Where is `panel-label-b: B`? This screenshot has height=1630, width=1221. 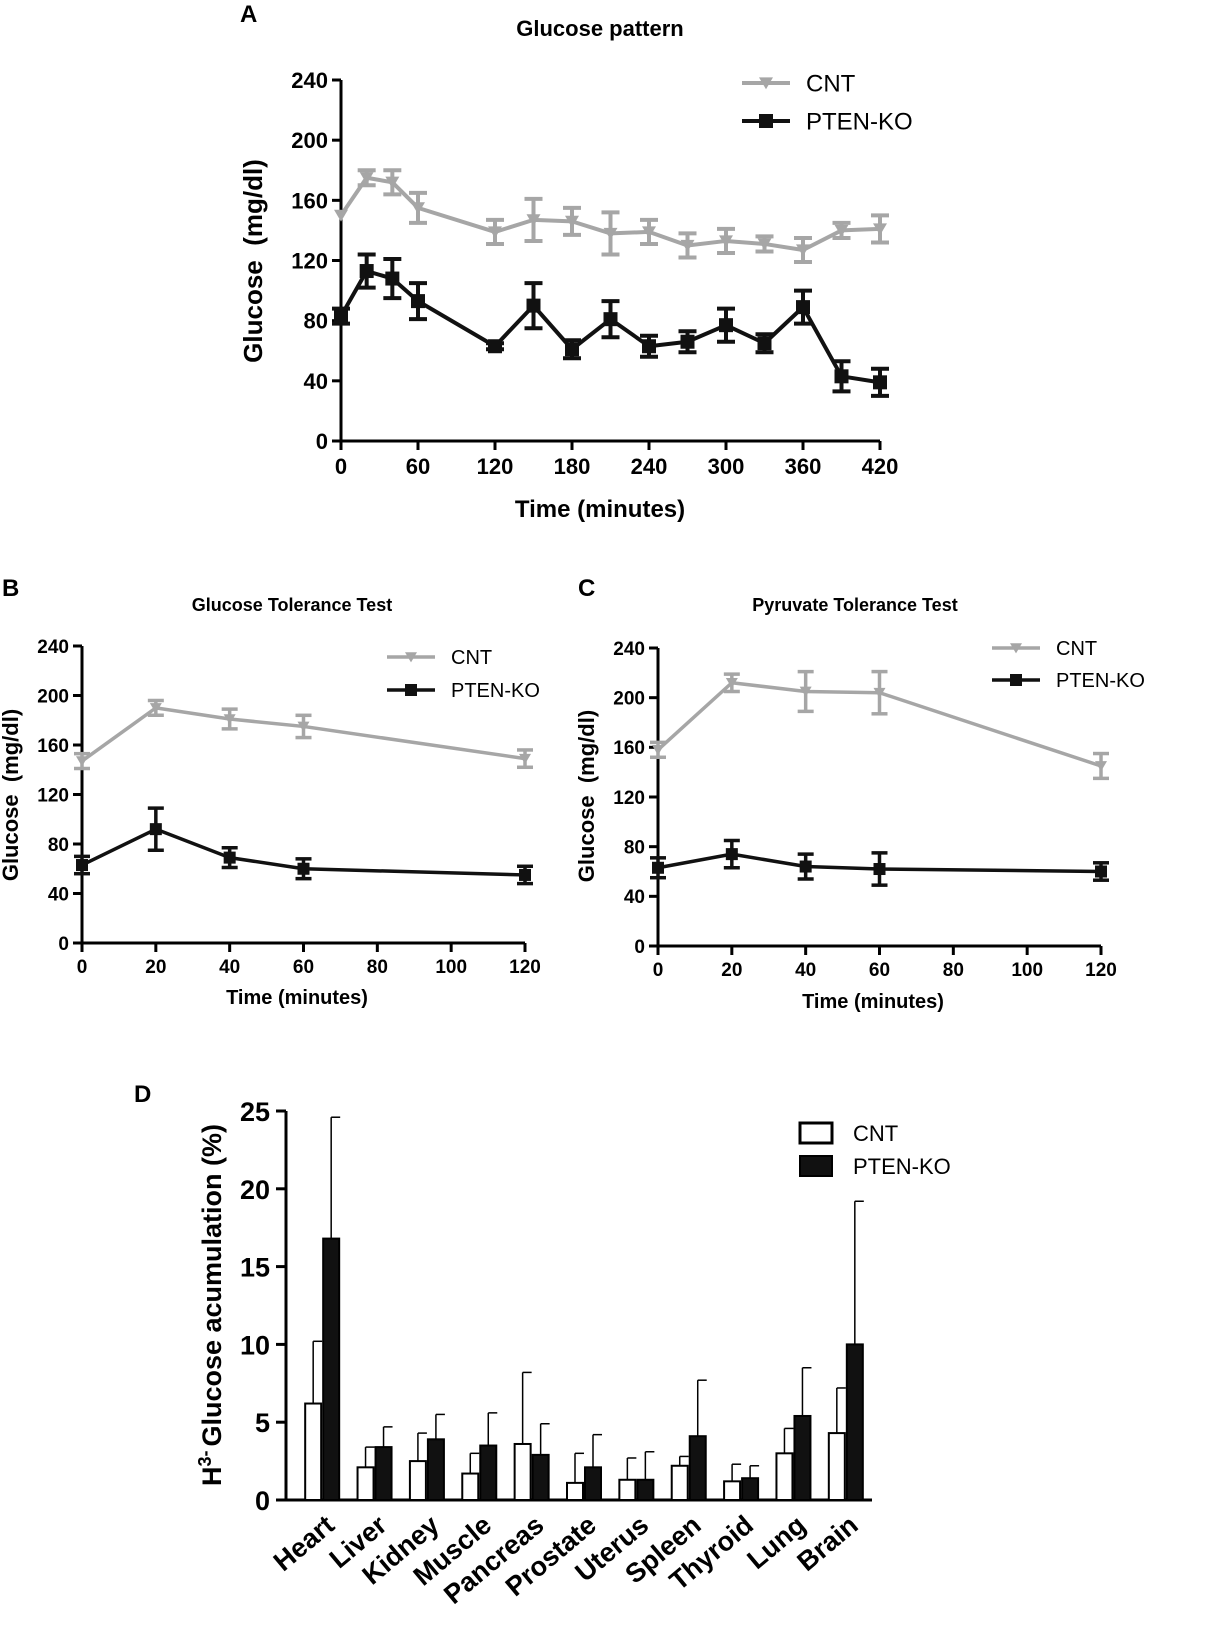
panel-label-b: B is located at coordinates (10, 588).